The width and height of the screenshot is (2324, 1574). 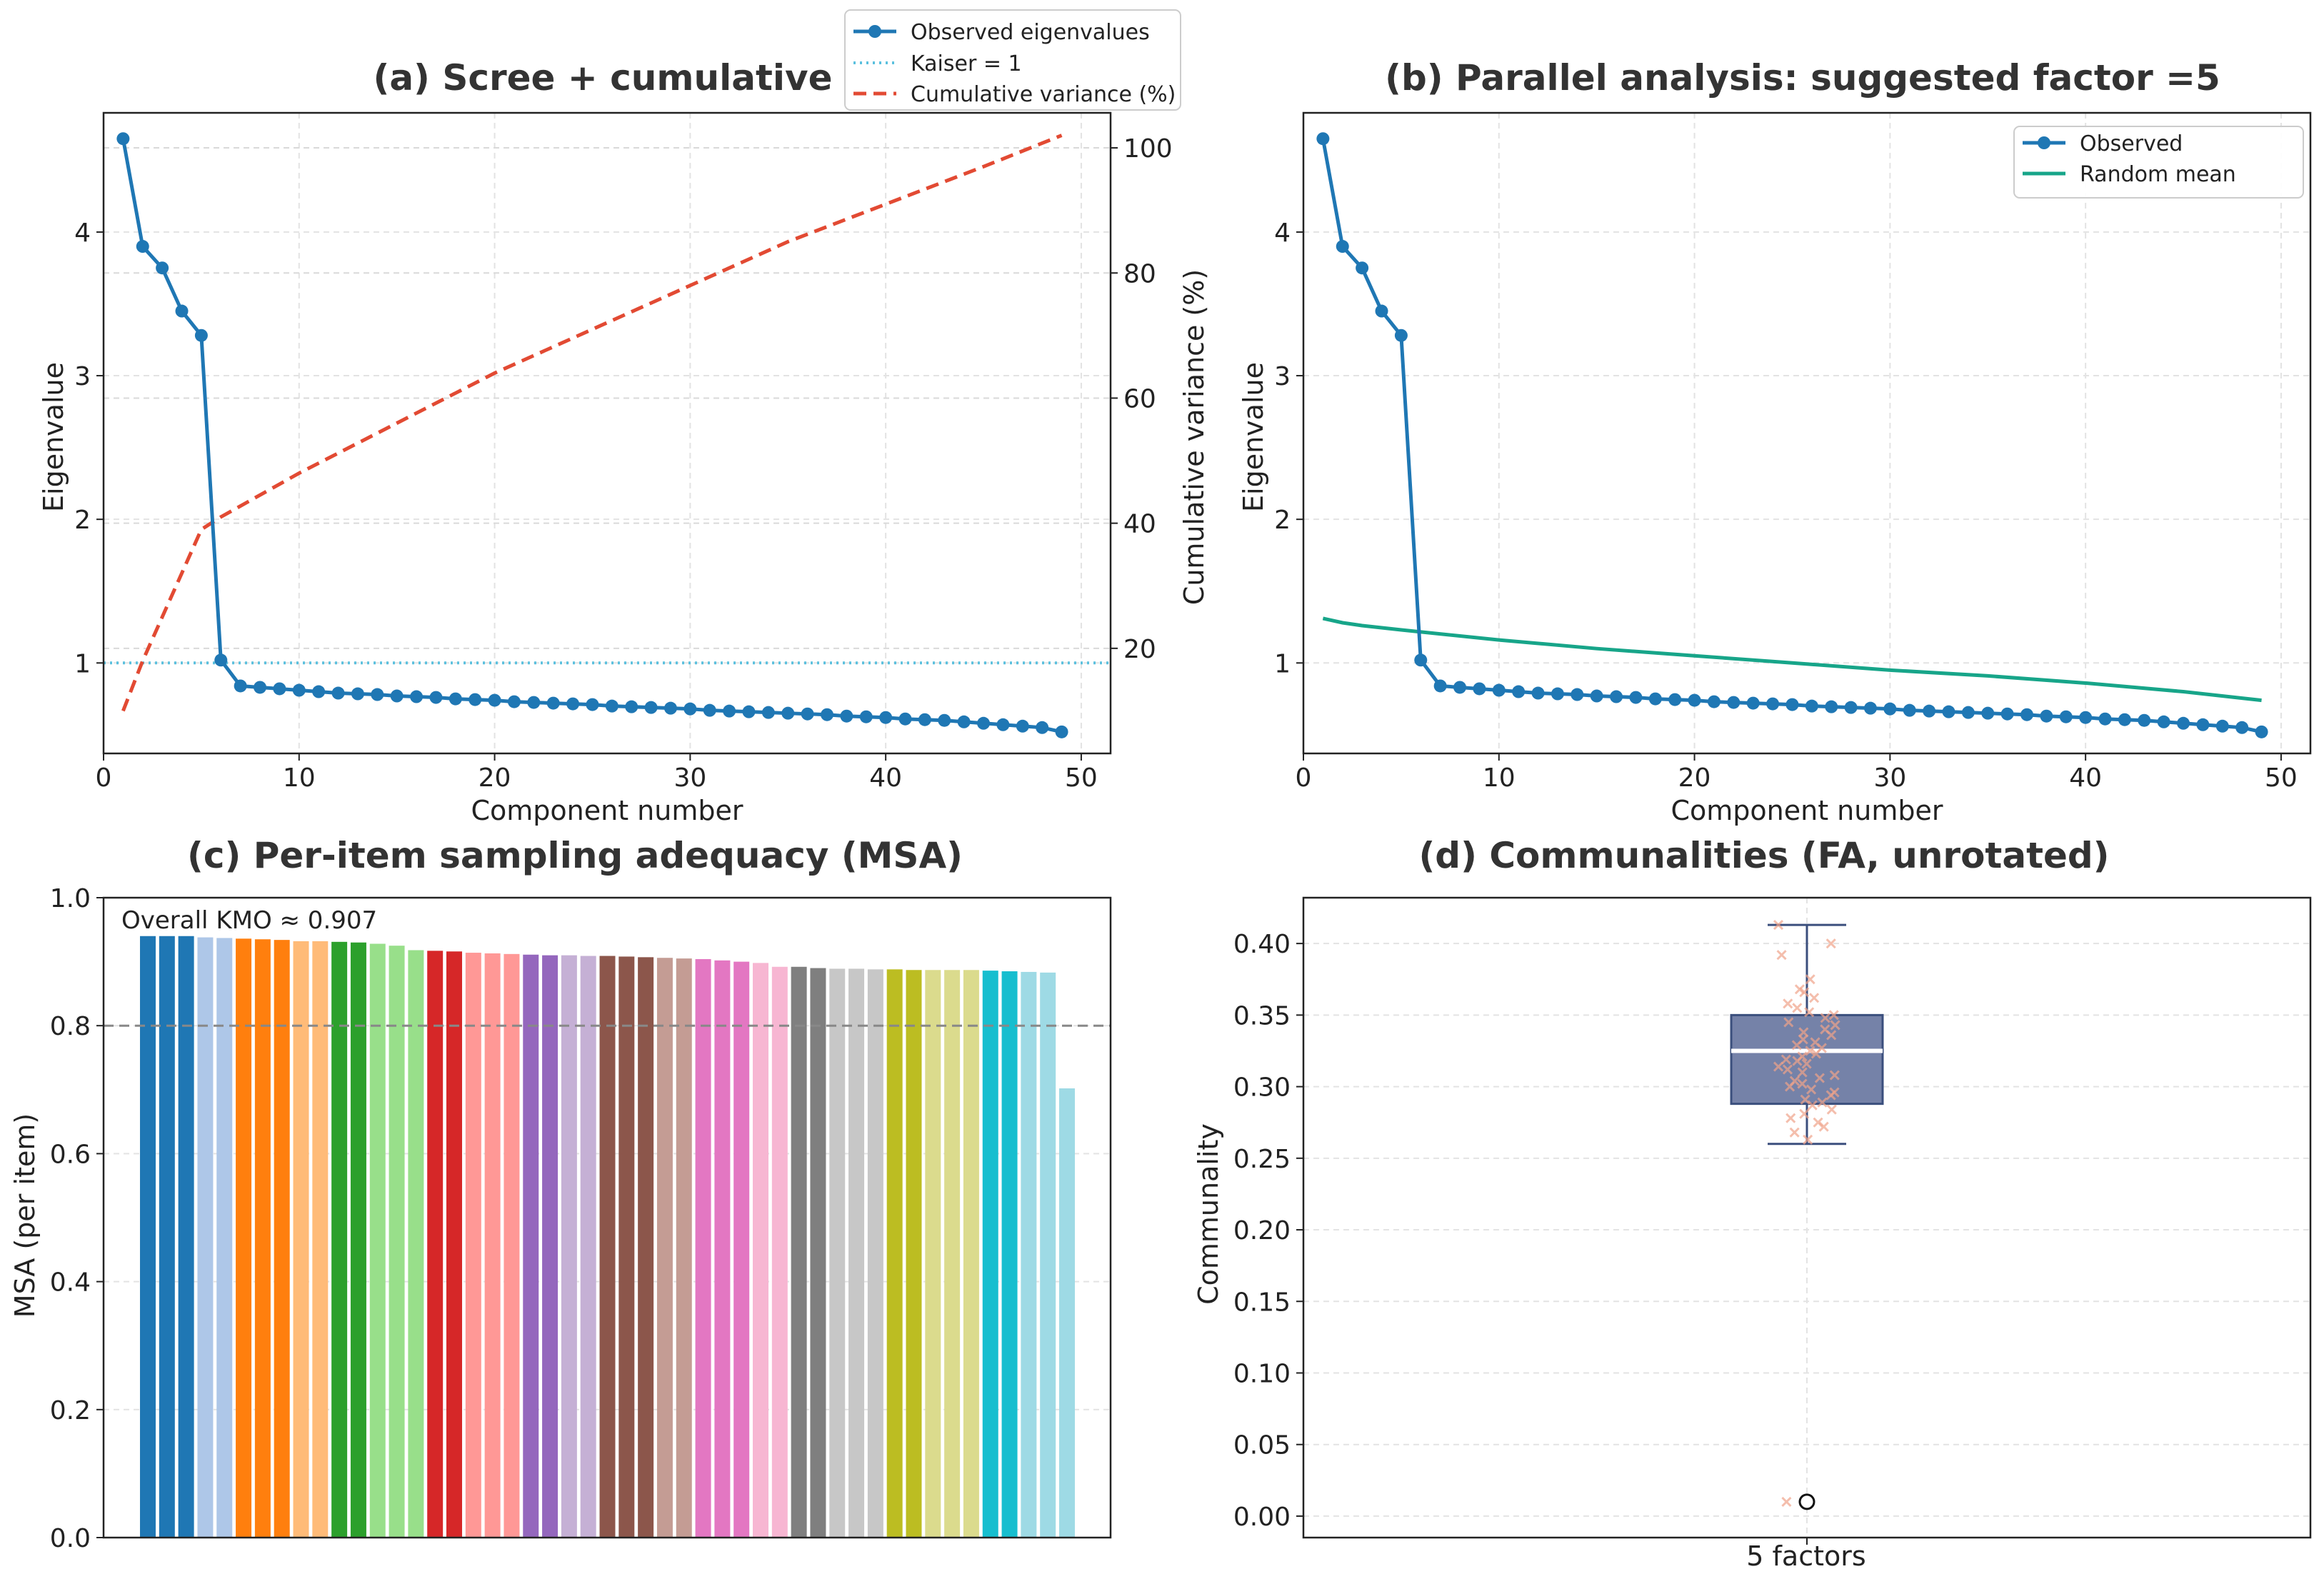 I want to click on y-tick-label: 0.00, so click(x=1262, y=1517).